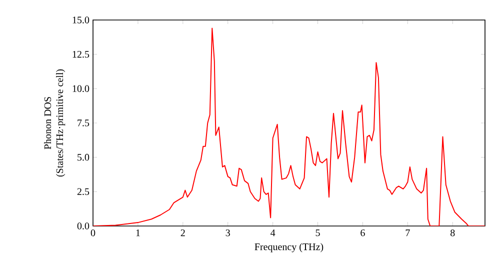 The image size is (500, 280). I want to click on x-tick-label: 4, so click(273, 233).